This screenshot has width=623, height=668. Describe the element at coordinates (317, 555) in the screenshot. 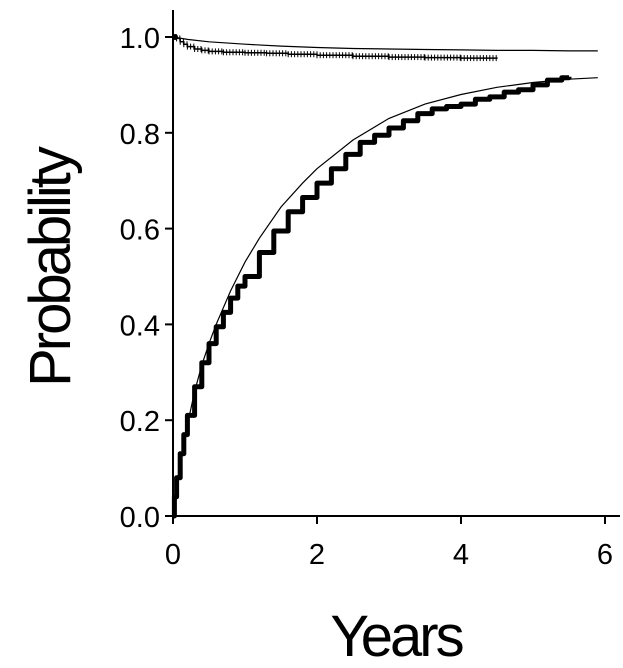

I see `x-tick-label: 2` at that location.